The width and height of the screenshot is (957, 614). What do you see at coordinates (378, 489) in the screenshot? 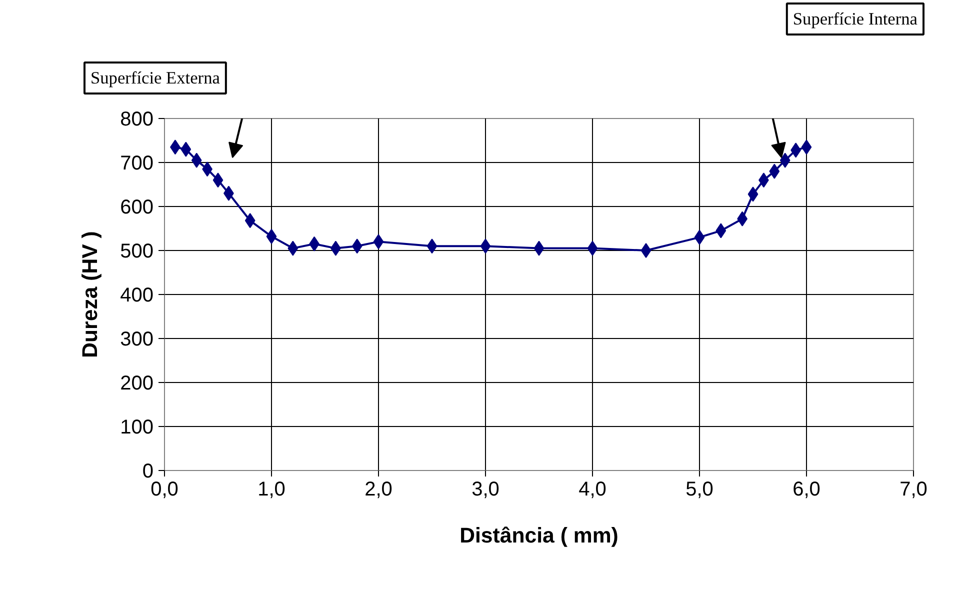
I see `x-tick-label: 2,0` at bounding box center [378, 489].